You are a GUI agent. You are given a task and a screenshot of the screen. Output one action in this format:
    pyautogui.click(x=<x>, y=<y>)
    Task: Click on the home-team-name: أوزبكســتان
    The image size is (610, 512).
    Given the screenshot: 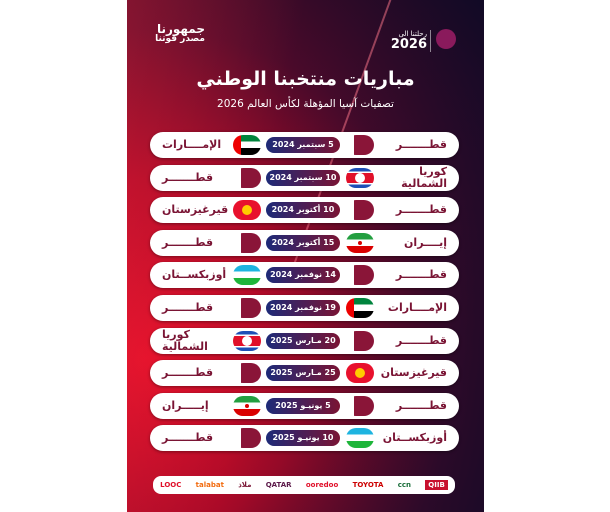 What is the action you would take?
    pyautogui.click(x=414, y=438)
    